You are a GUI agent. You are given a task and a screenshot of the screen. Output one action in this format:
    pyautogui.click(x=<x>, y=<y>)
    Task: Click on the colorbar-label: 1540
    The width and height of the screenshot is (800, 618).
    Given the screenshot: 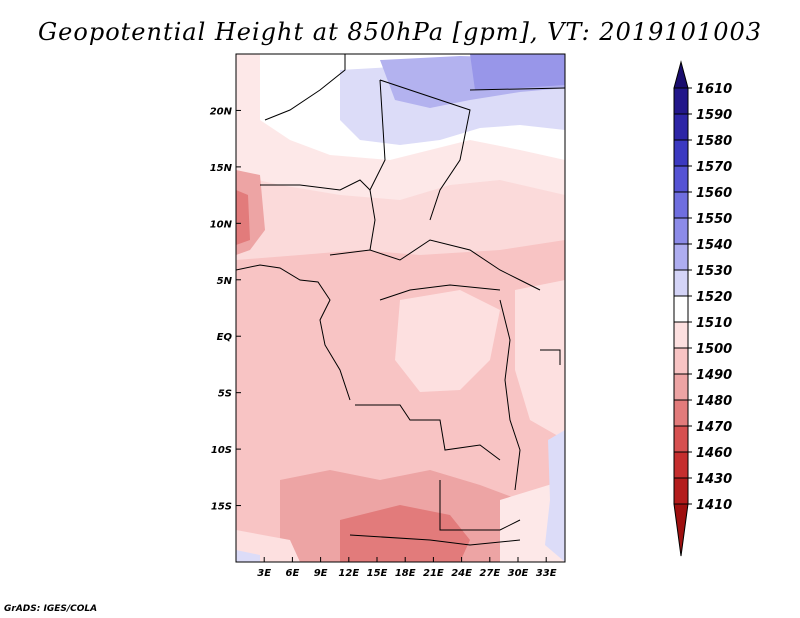 What is the action you would take?
    pyautogui.click(x=714, y=245)
    